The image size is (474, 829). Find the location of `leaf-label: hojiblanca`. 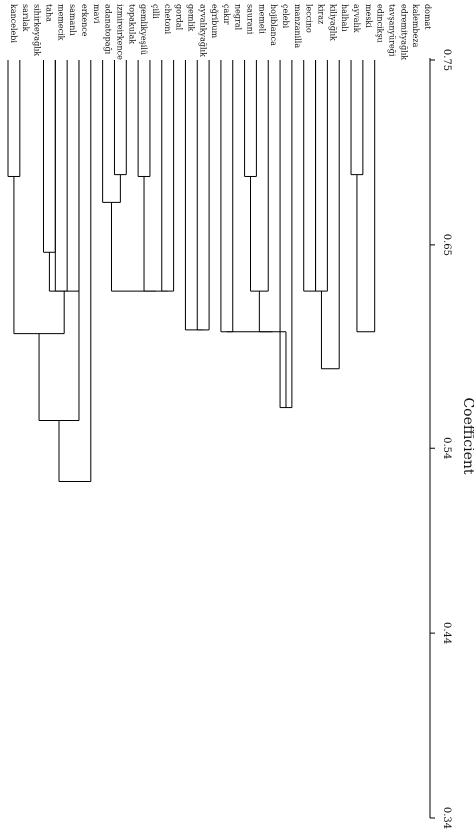

leaf-label: hojiblanca is located at coordinates (273, 25).